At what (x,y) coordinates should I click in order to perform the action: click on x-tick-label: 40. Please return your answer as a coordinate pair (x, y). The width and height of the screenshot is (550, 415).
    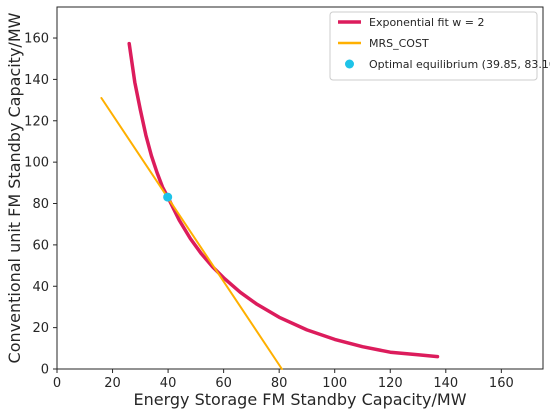
    Looking at the image, I should click on (168, 383).